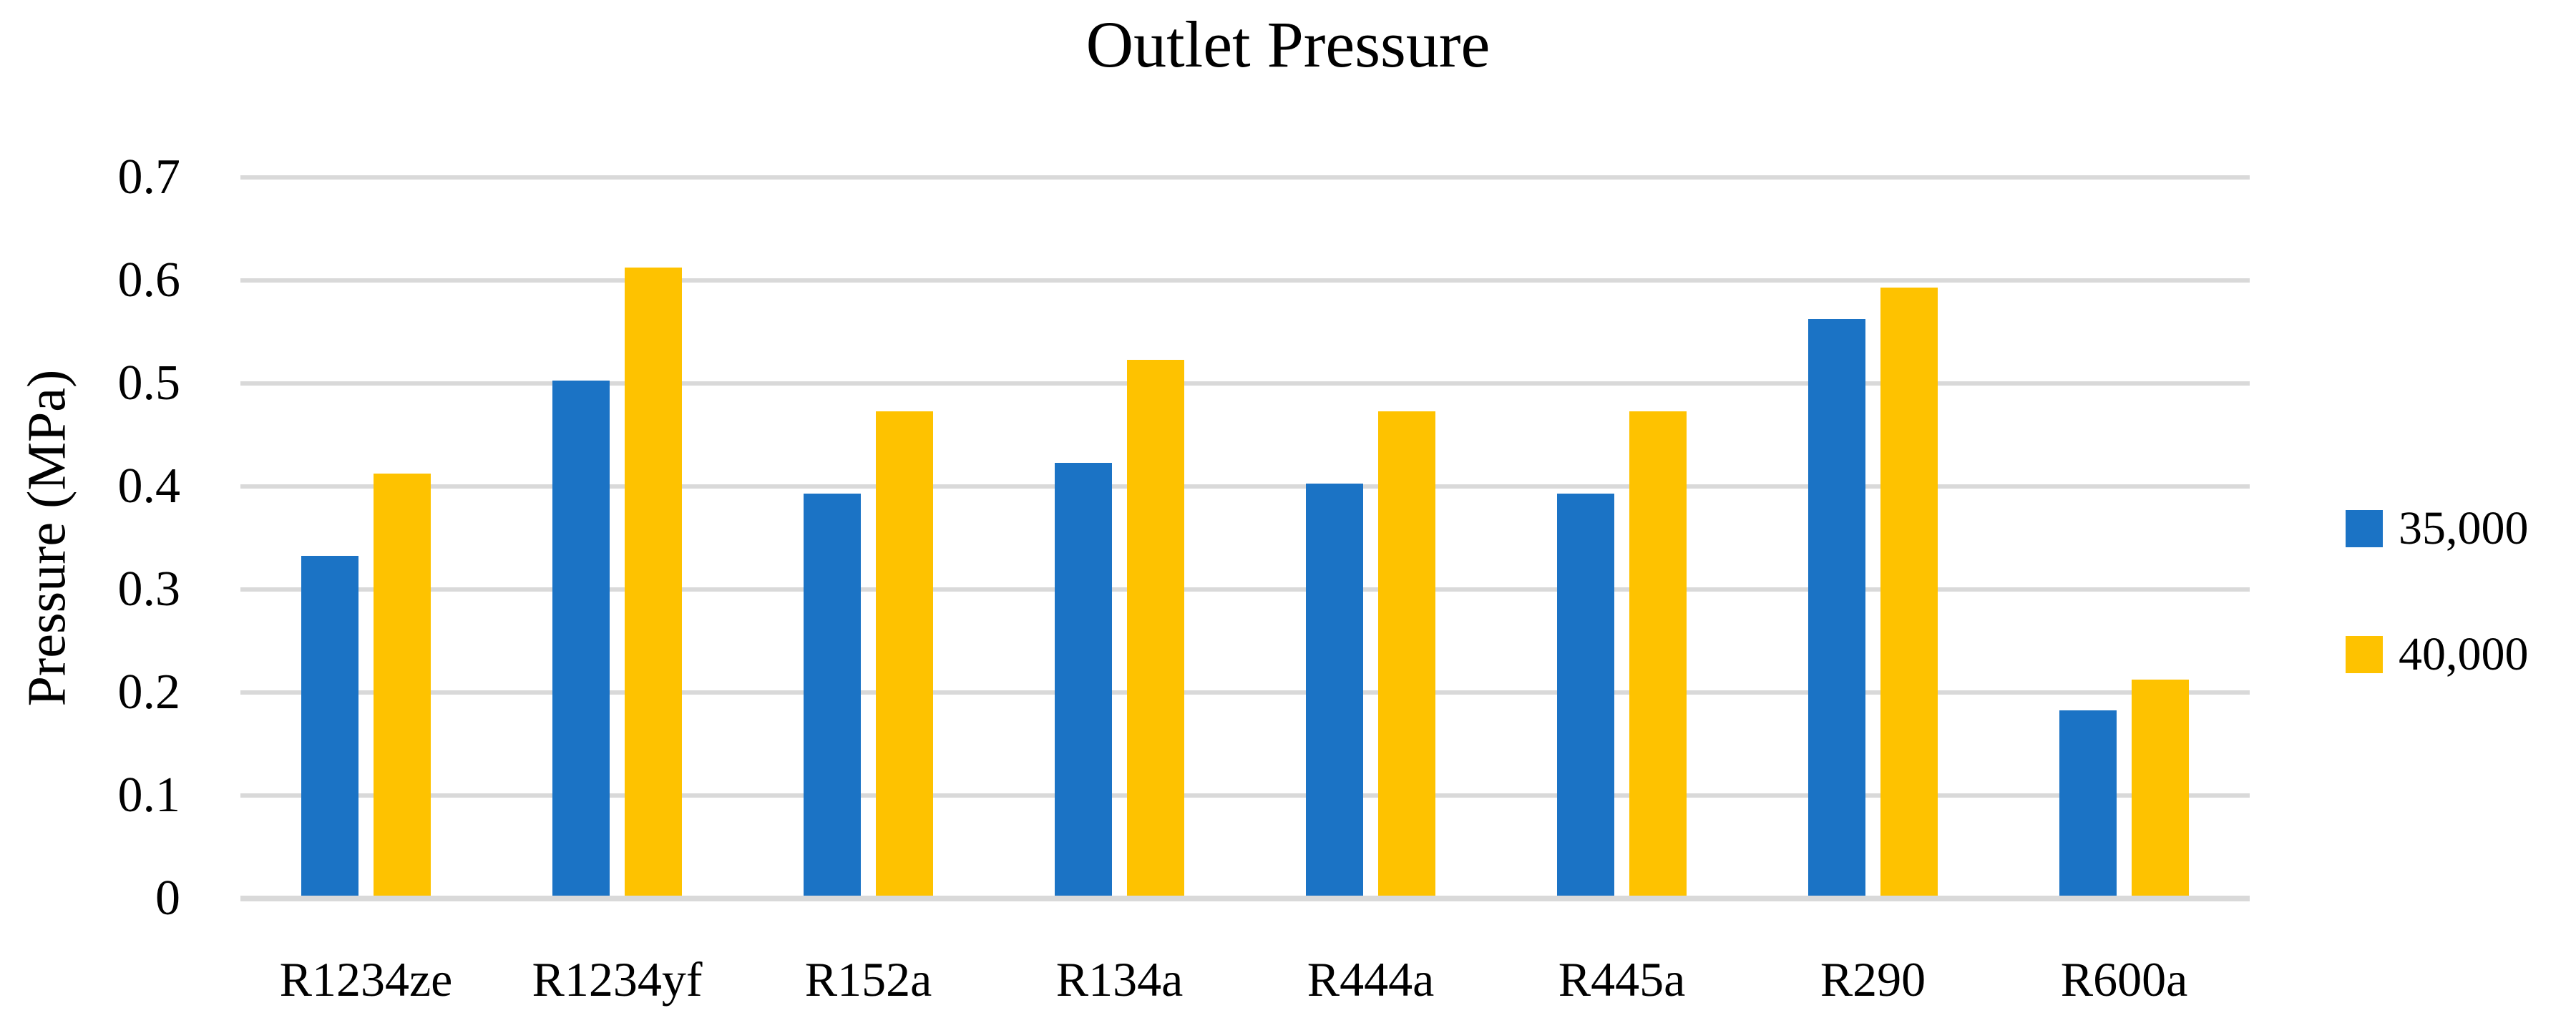 The height and width of the screenshot is (1033, 2576). Describe the element at coordinates (149, 796) in the screenshot. I see `y-tick-label-0.1: 0.1` at that location.